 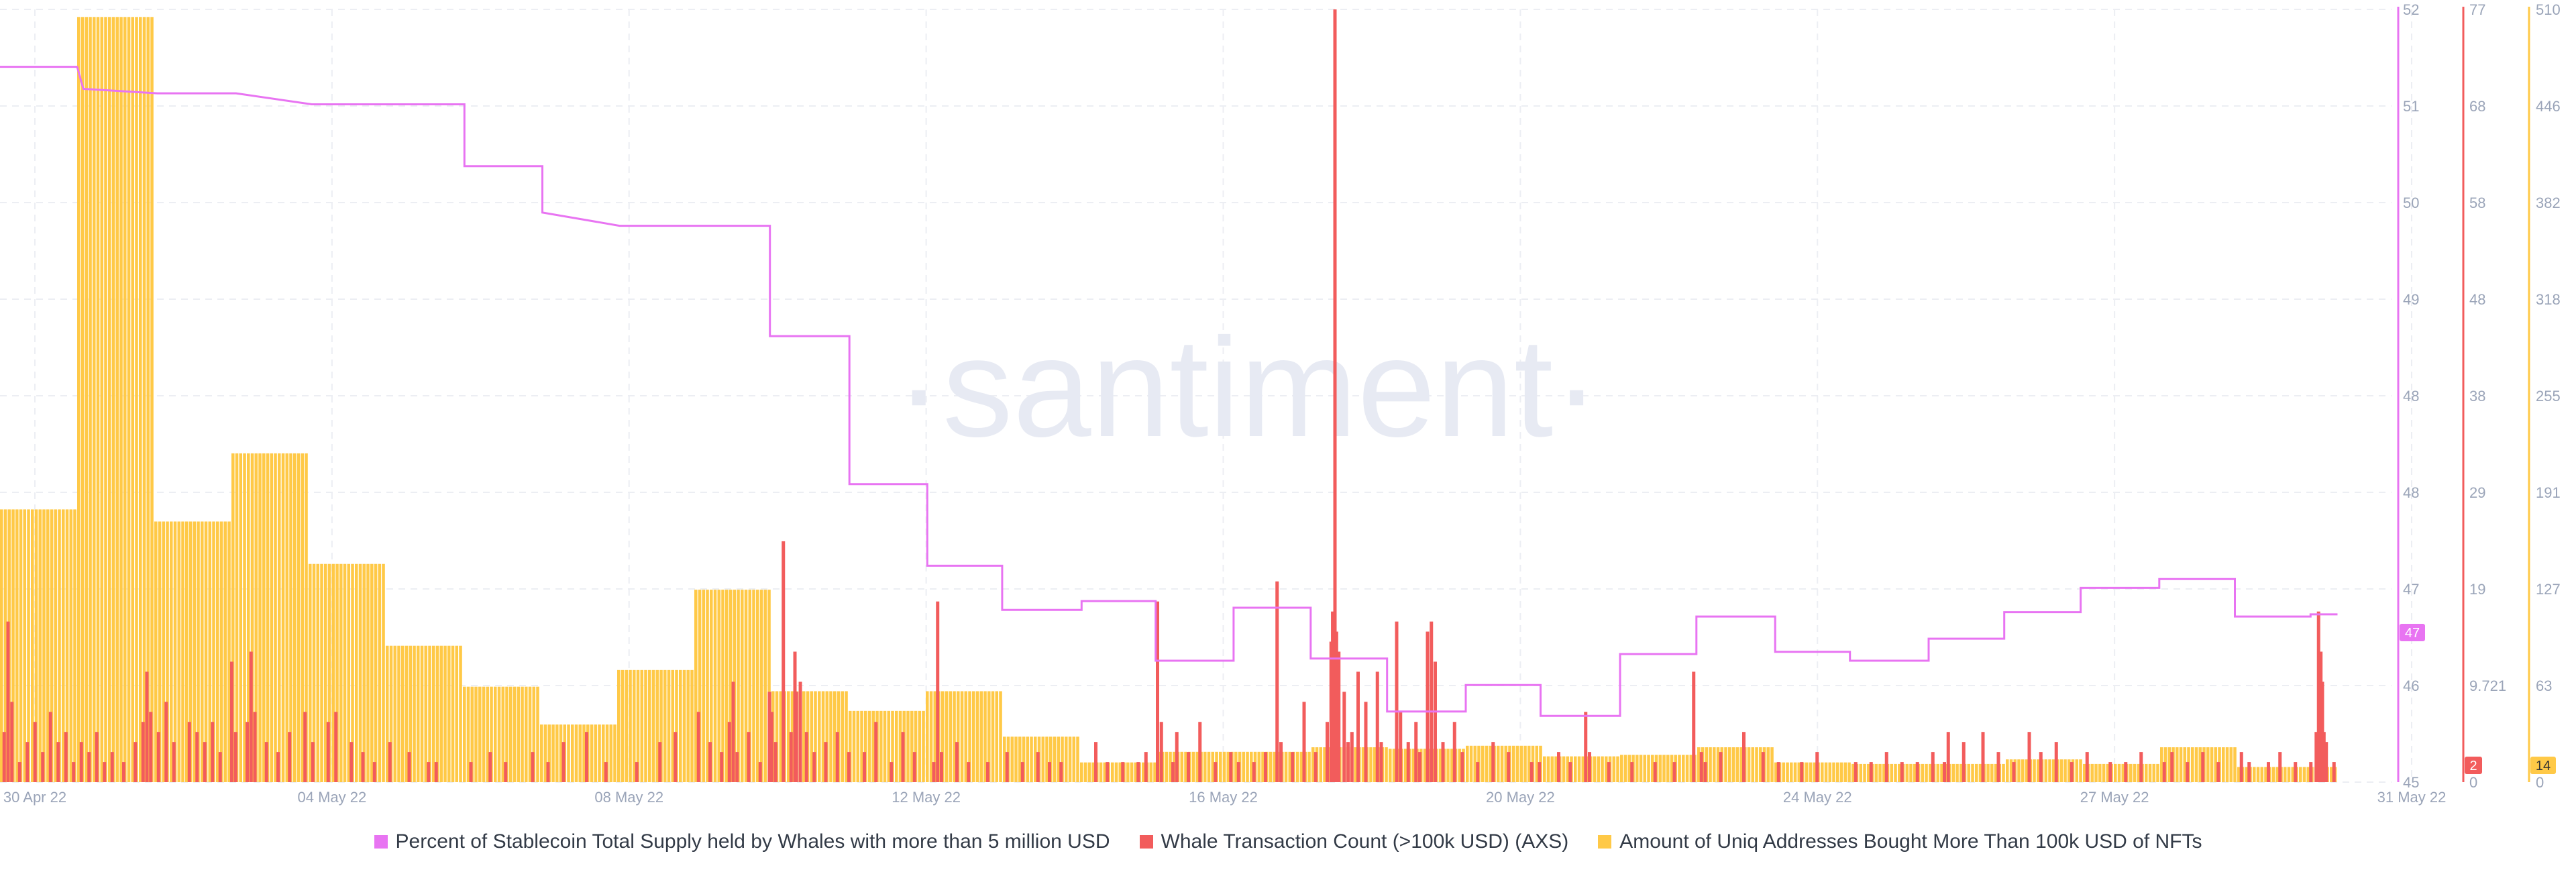 What do you see at coordinates (2548, 299) in the screenshot?
I see `nft-tick-label: 318` at bounding box center [2548, 299].